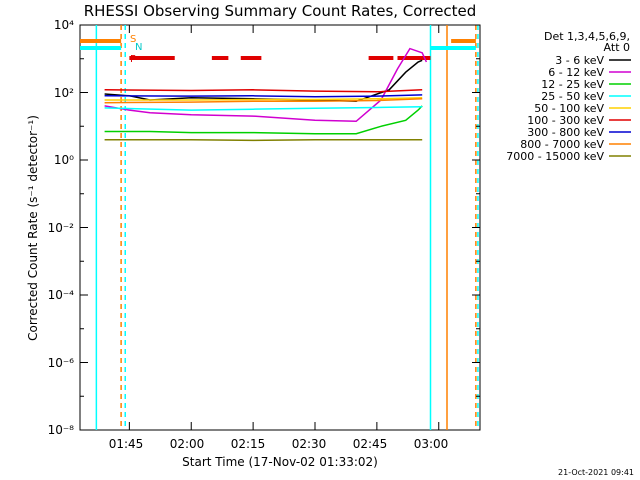 The image size is (640, 480). I want to click on legend-label: 800 - 7000 keV, so click(562, 144).